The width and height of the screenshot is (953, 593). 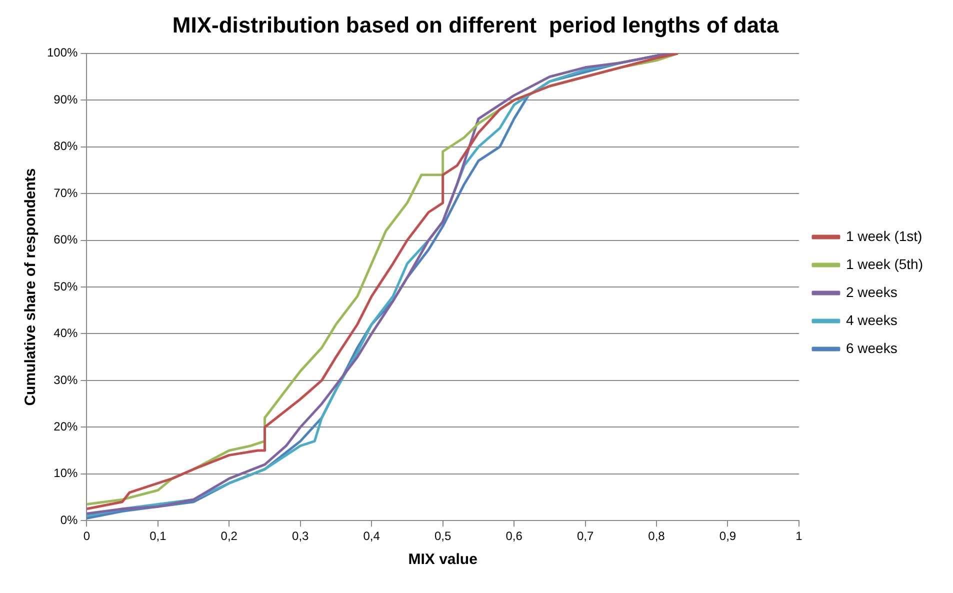 I want to click on y-tick-label: 30%, so click(x=66, y=379).